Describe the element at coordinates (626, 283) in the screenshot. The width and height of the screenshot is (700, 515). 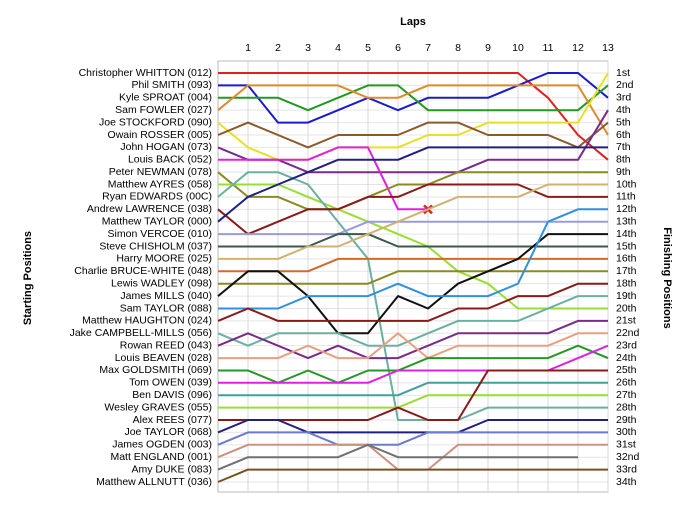
I see `y2-tick-label: 18th` at that location.